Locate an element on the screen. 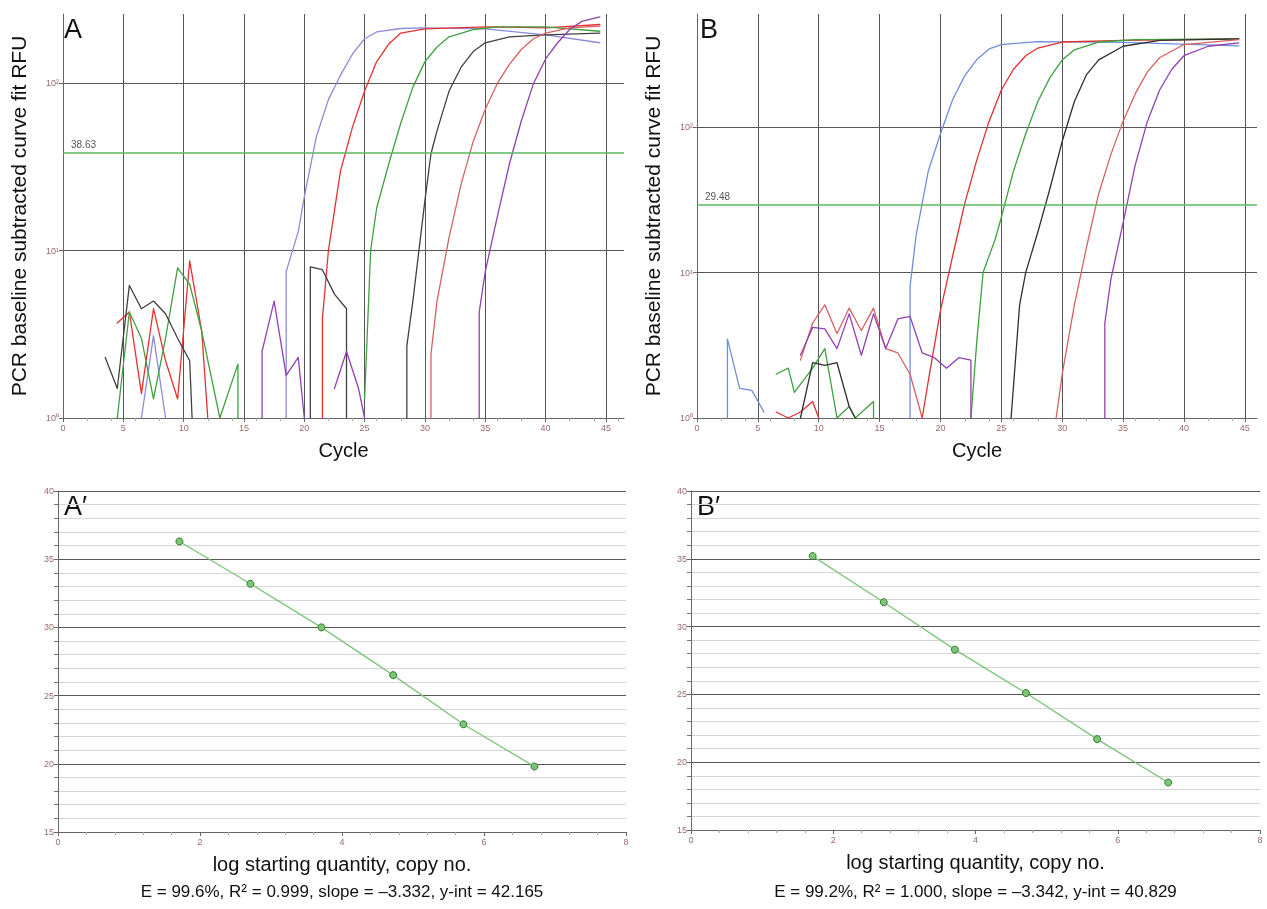 This screenshot has height=909, width=1267. annotation: B is located at coordinates (709, 28).